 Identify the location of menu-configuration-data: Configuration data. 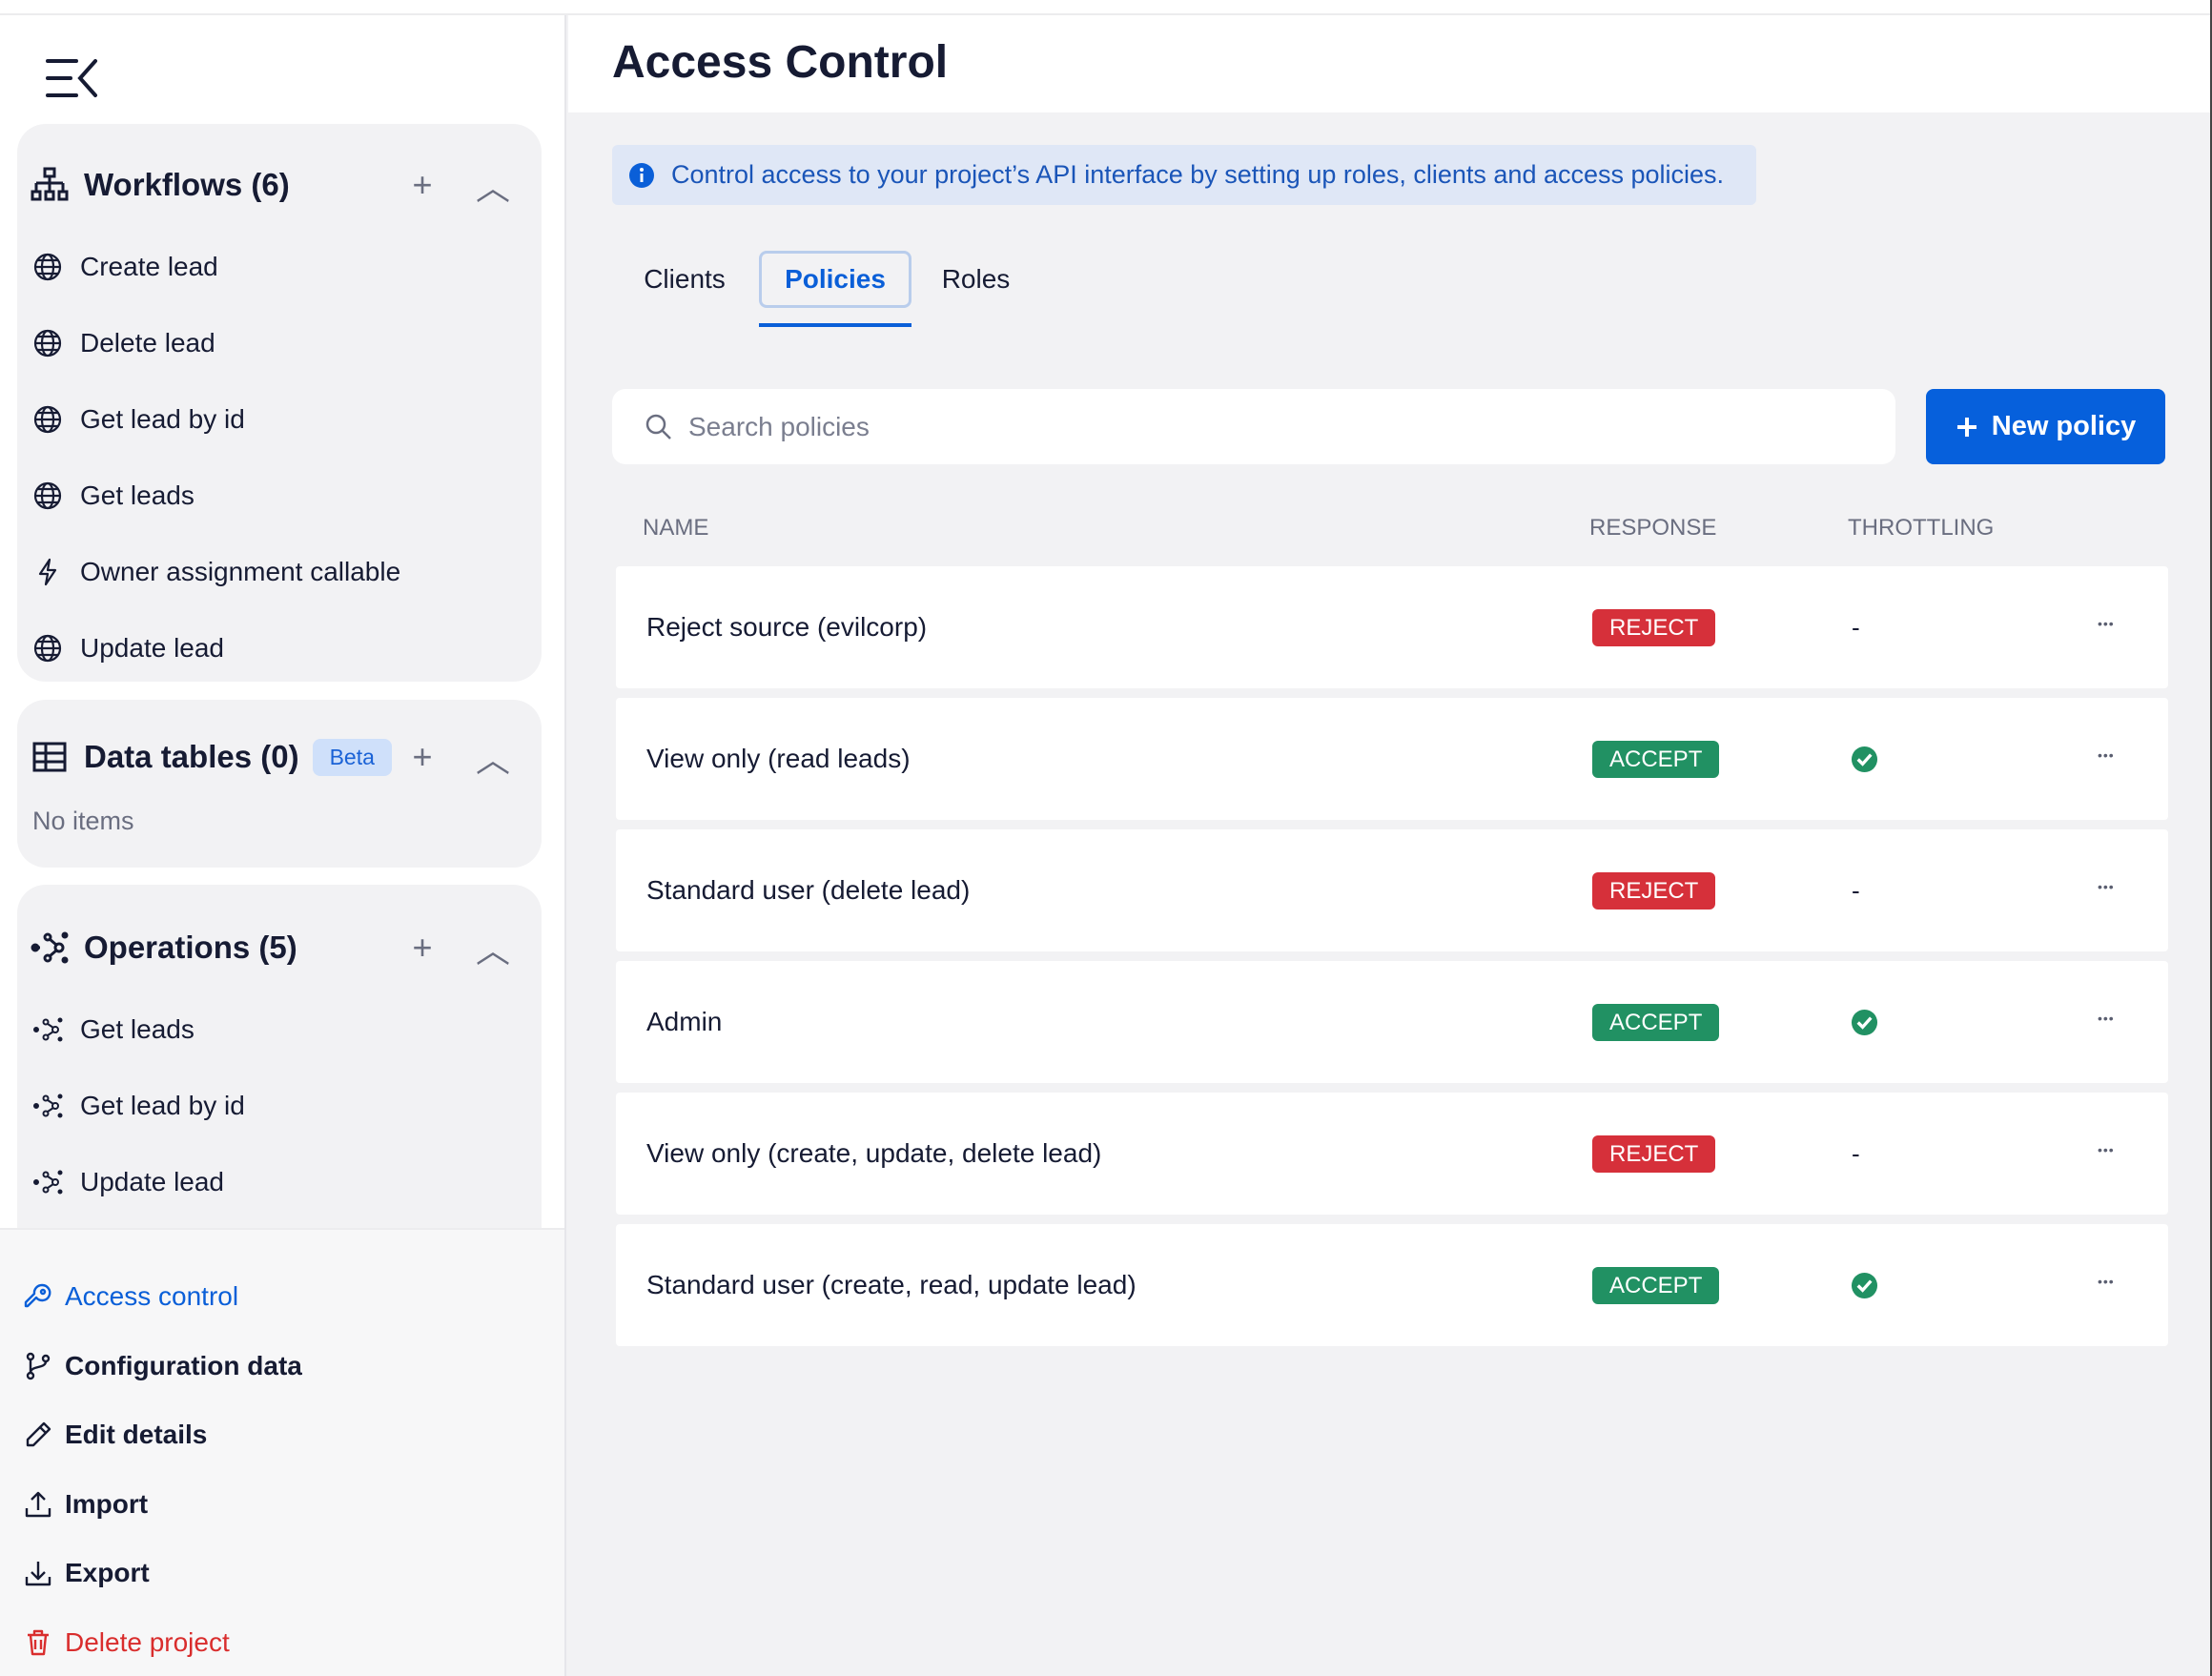
(162, 1366).